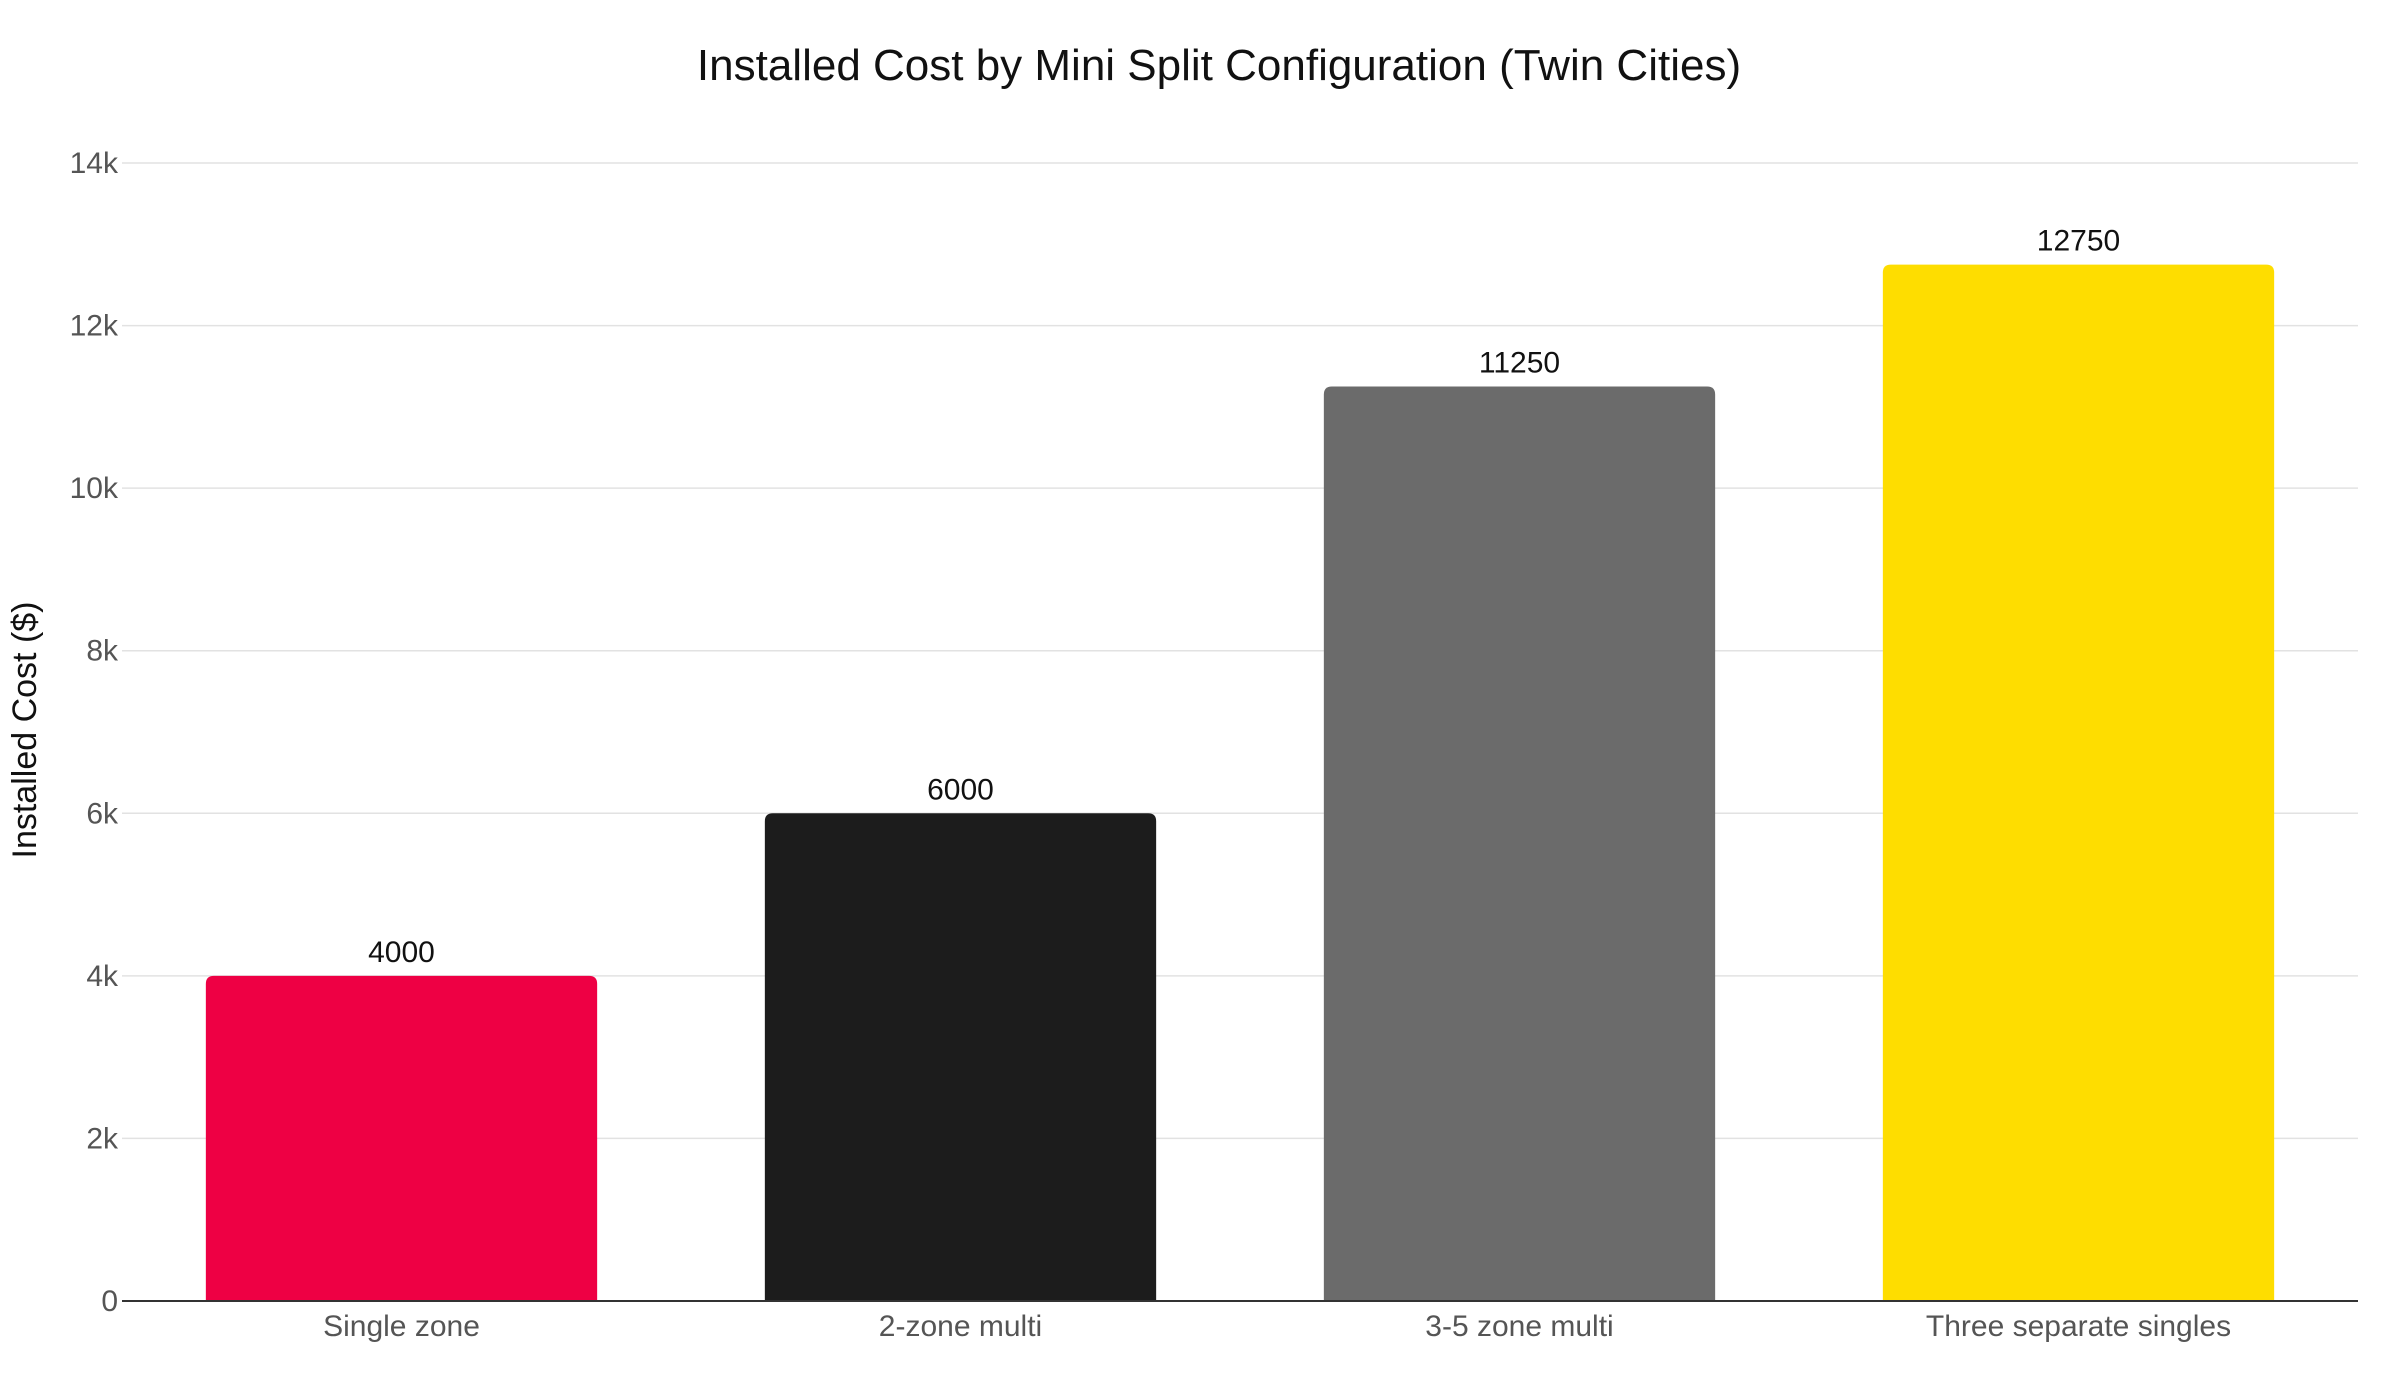  What do you see at coordinates (401, 1138) in the screenshot?
I see `bar-single-zone` at bounding box center [401, 1138].